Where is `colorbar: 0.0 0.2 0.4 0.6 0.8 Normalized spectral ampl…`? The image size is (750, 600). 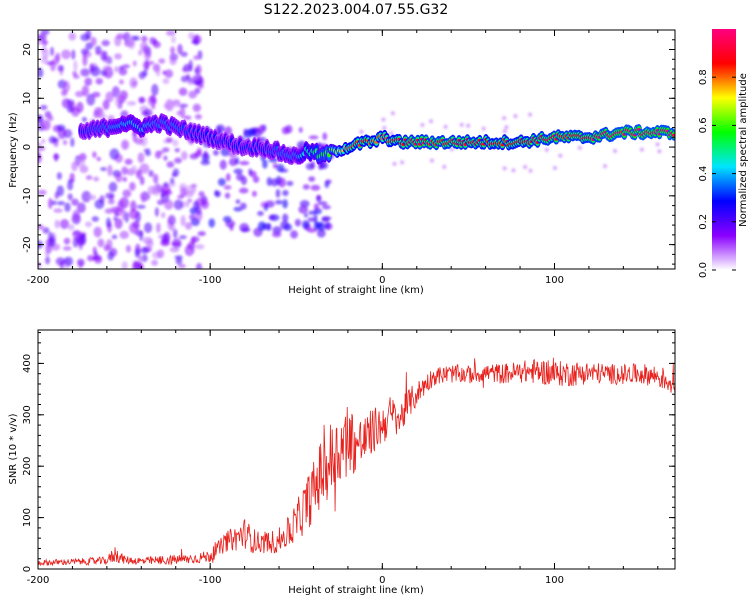 colorbar: 0.0 0.2 0.4 0.6 0.8 Normalized spectral ampl… is located at coordinates (723, 153).